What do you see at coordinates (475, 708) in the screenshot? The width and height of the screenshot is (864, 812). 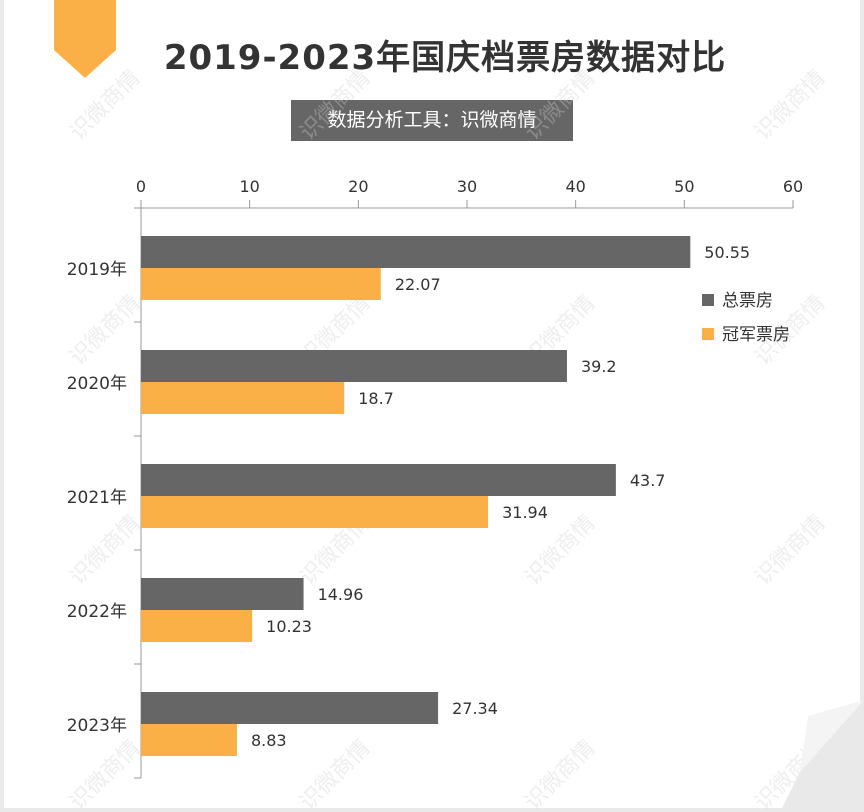 I see `data-label: 27.34` at bounding box center [475, 708].